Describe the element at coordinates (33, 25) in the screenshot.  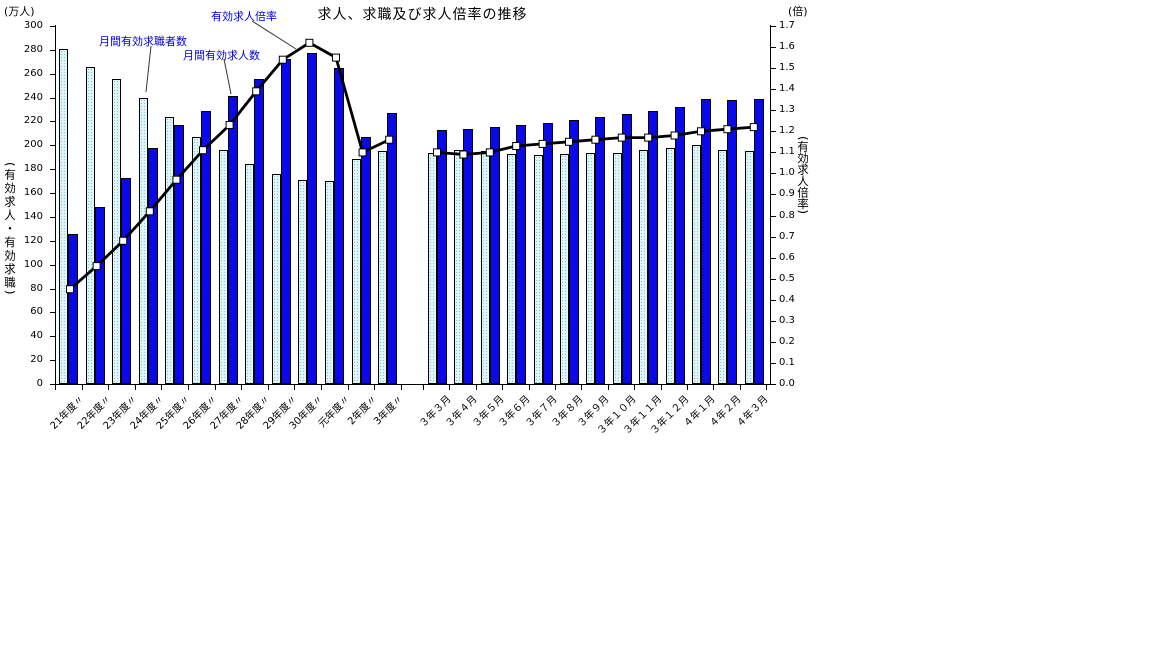
I see `left-axis-tick-label: 300` at that location.